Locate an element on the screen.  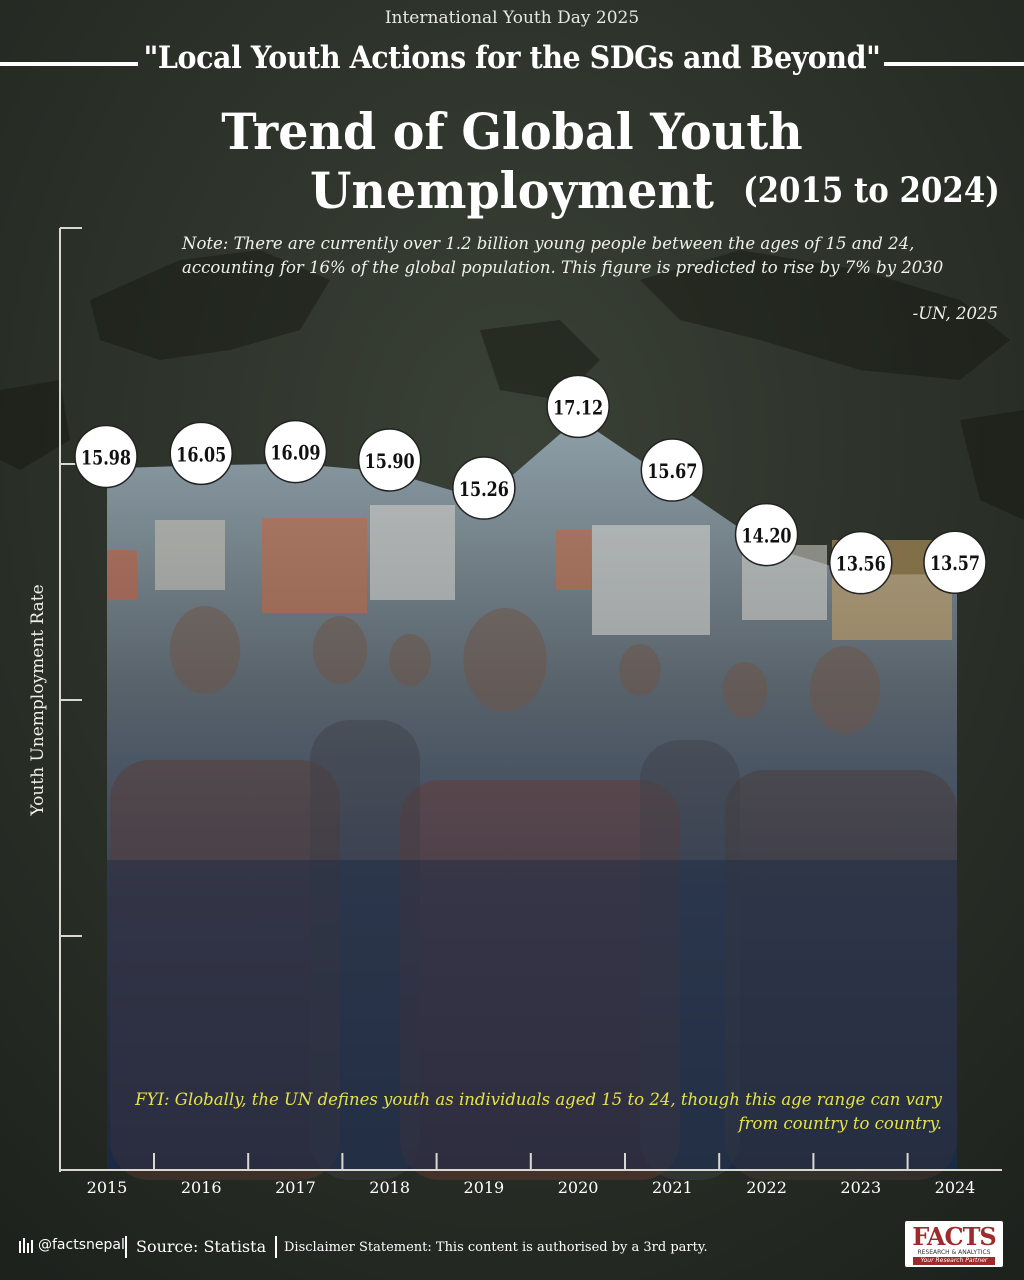
data-point-2023: 13.56 is located at coordinates (861, 562).